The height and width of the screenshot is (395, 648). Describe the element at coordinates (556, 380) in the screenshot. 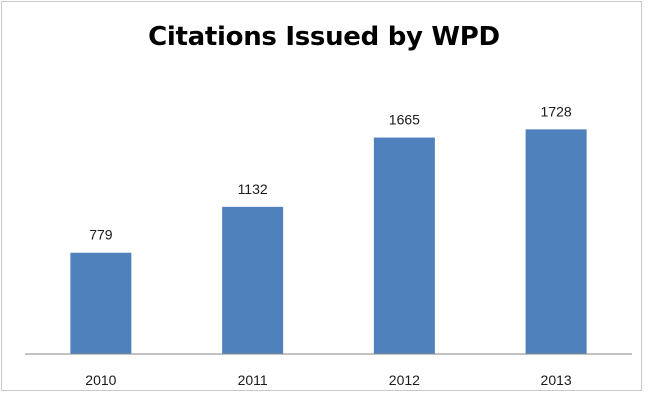

I see `x-tick-label-2013: 2013` at that location.